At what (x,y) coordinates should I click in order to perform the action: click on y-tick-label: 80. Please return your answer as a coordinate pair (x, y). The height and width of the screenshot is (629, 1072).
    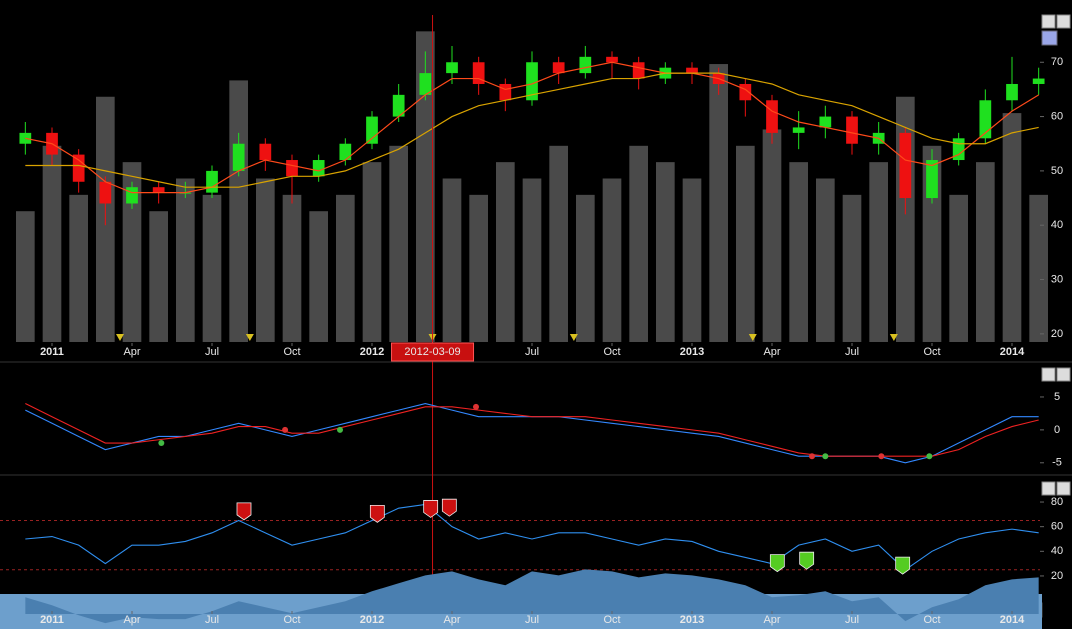
    Looking at the image, I should click on (1057, 502).